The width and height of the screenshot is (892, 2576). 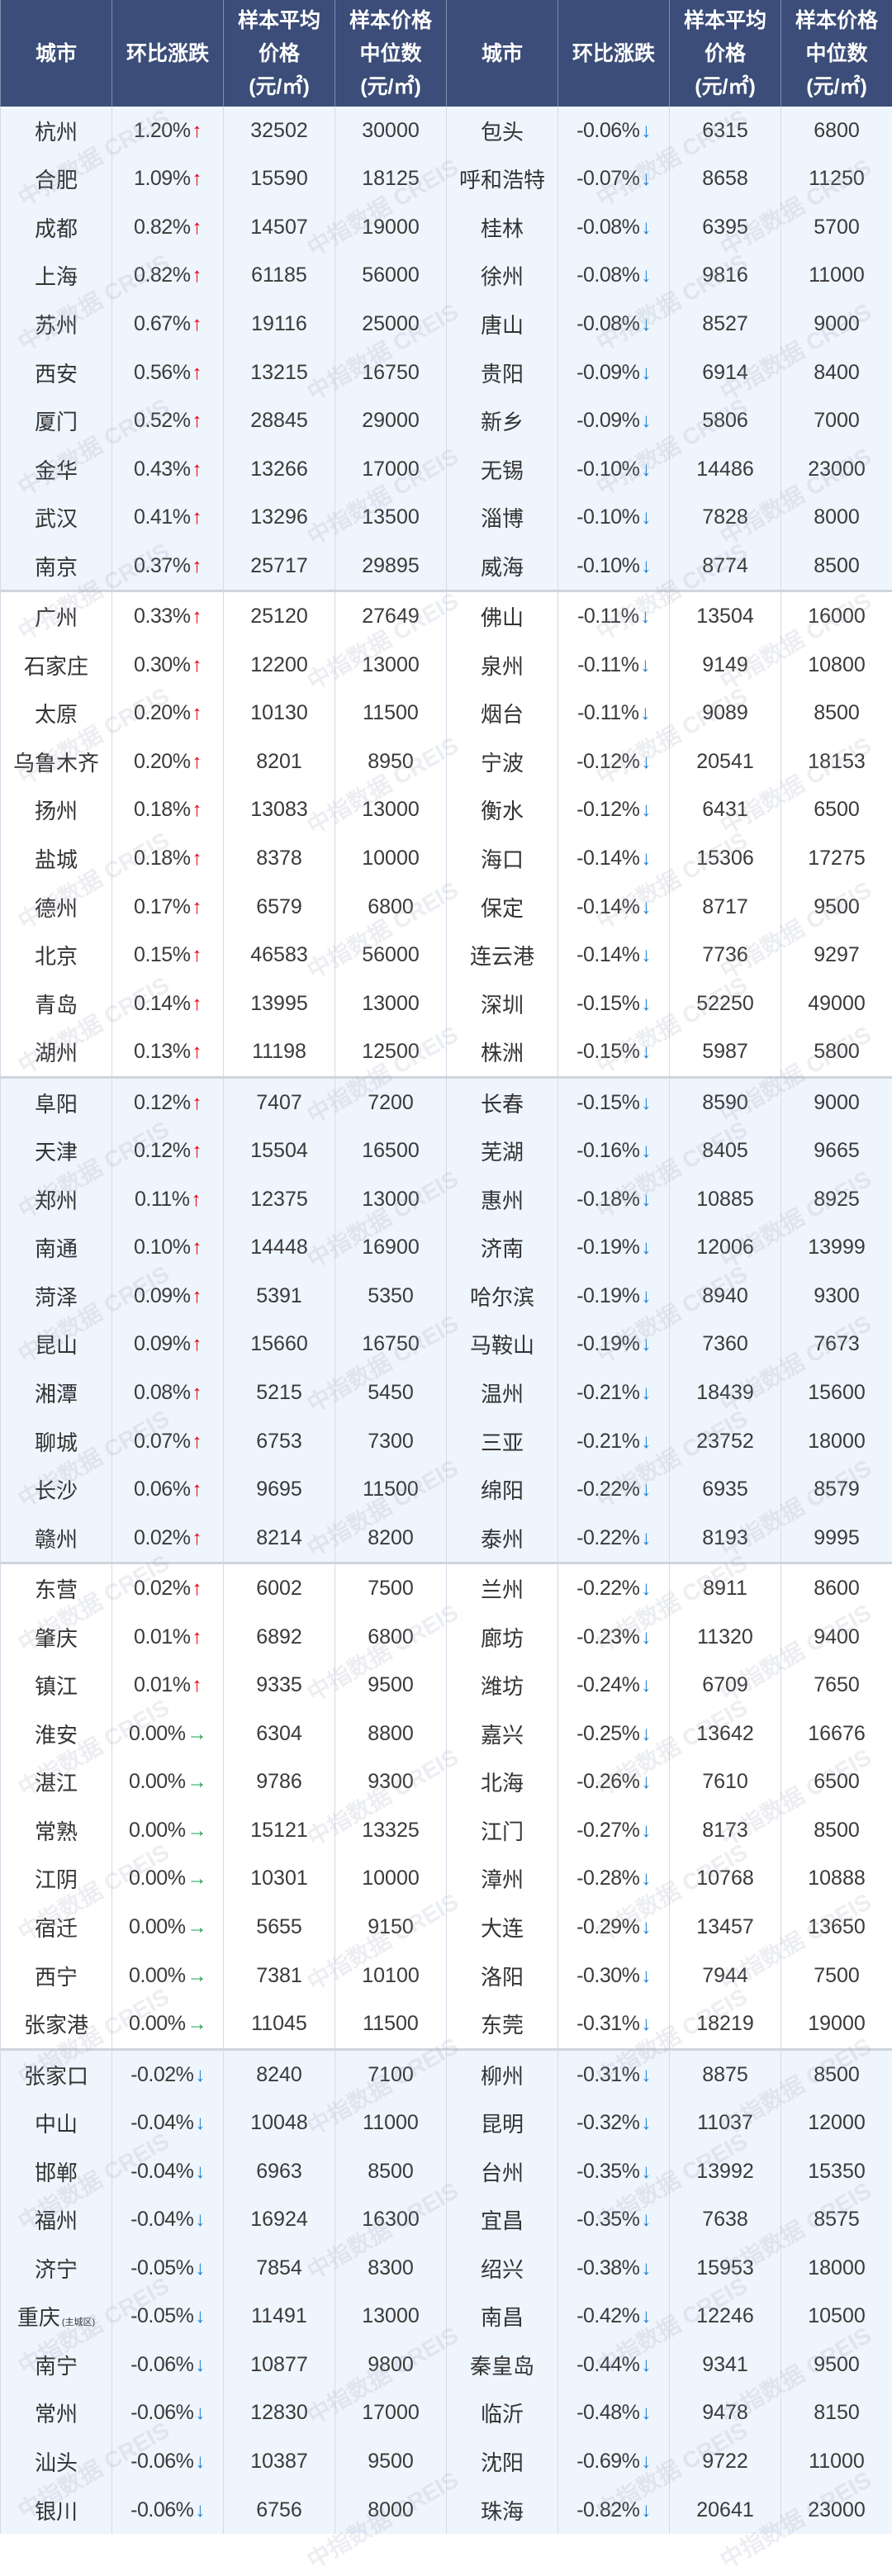 I want to click on cell-avg-price: 6753, so click(x=279, y=1441).